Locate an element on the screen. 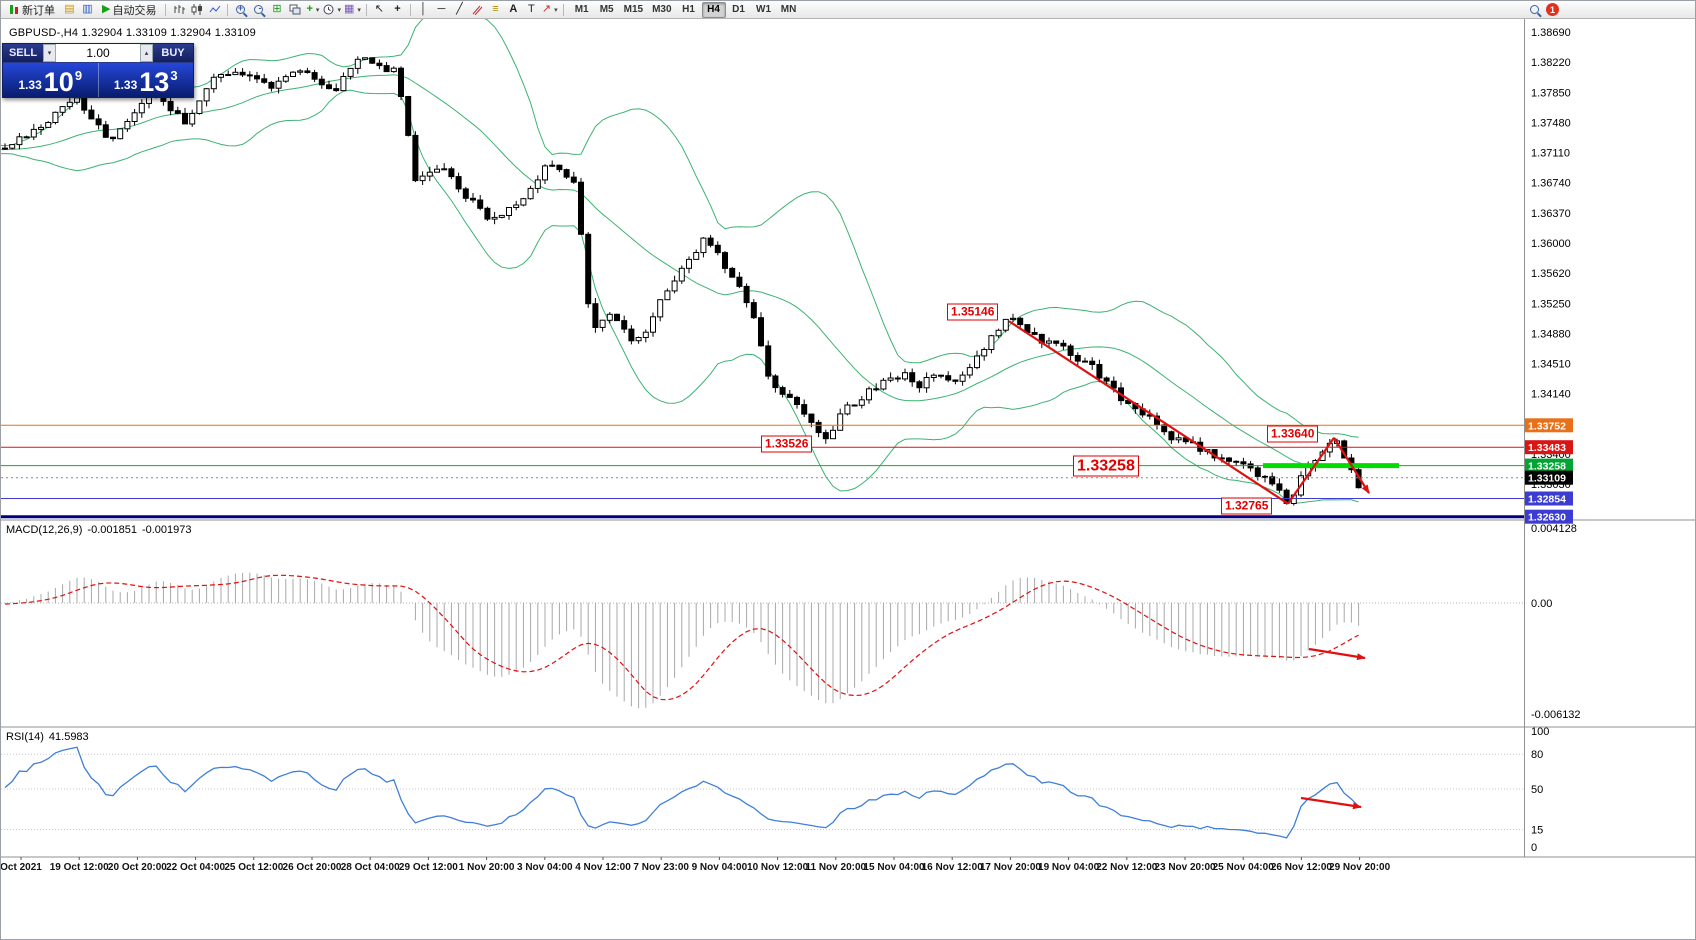  buy-price-prefix: 1.33 is located at coordinates (125, 85).